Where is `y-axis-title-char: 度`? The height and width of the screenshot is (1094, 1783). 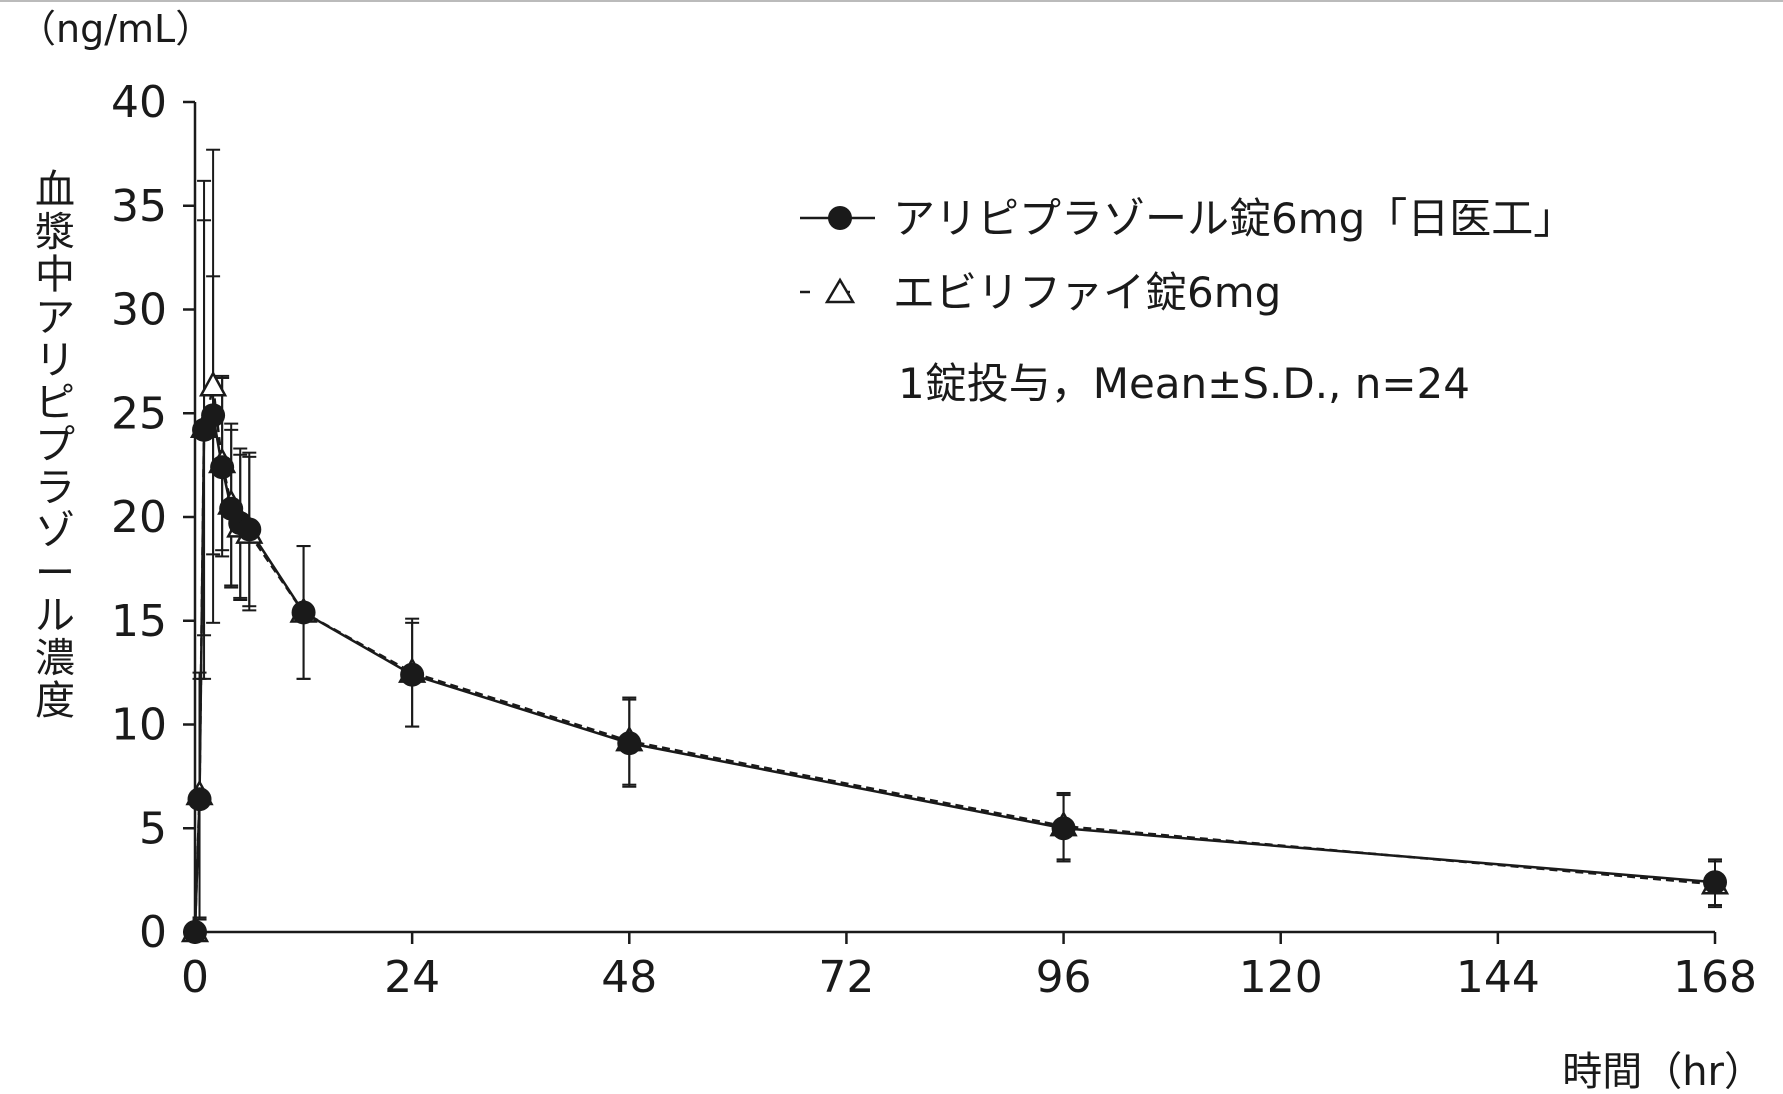 y-axis-title-char: 度 is located at coordinates (55, 701).